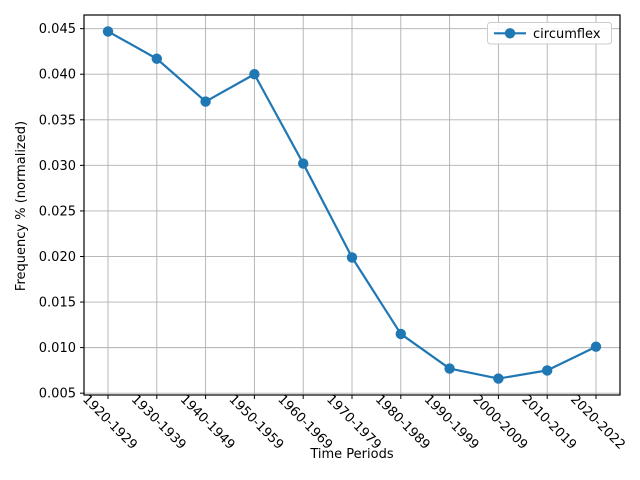  Describe the element at coordinates (57, 166) in the screenshot. I see `y-tick-label: 0.030` at that location.